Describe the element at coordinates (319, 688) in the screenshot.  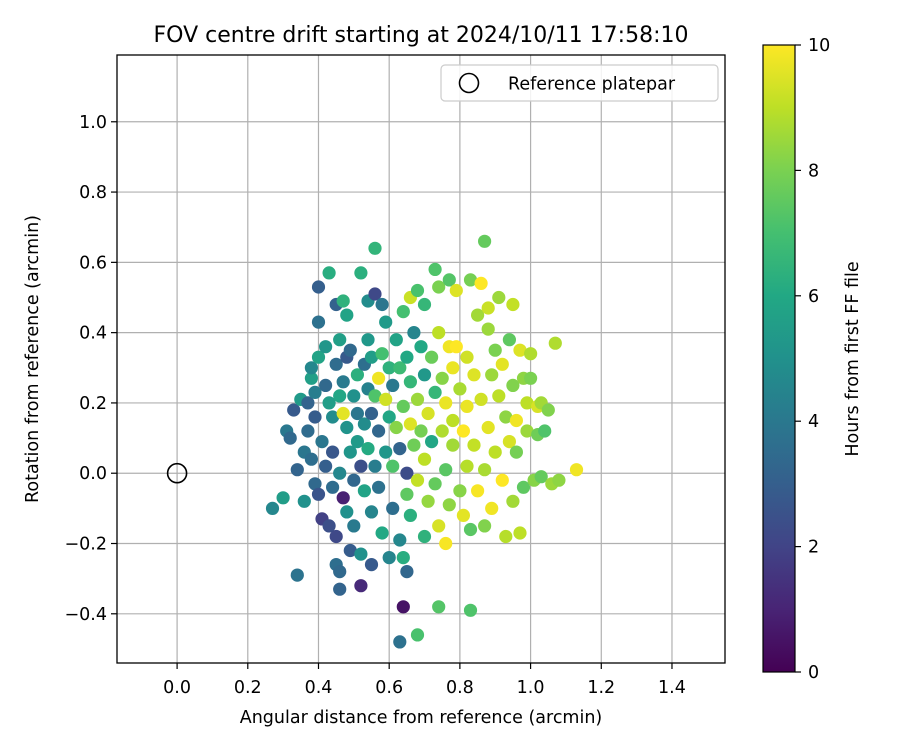
I see `x-tick-label: 0.4` at that location.